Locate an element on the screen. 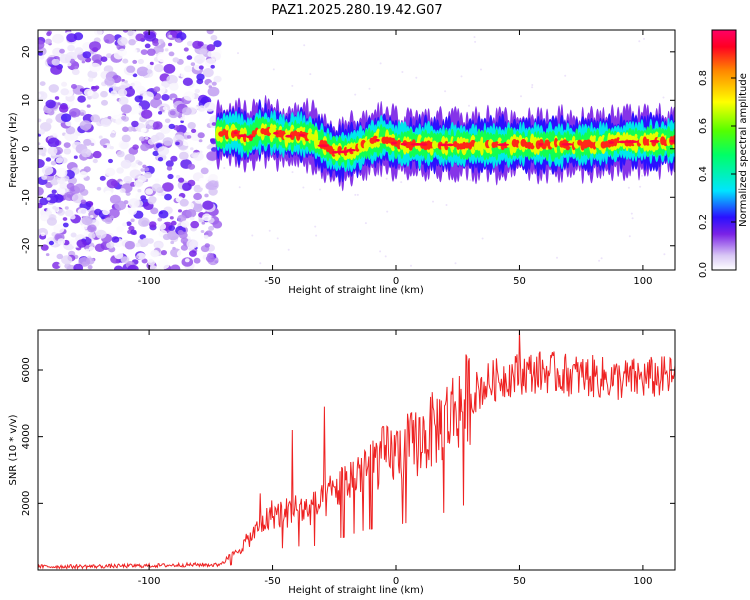 The height and width of the screenshot is (600, 750). y-tick-label: 20 is located at coordinates (26, 51).